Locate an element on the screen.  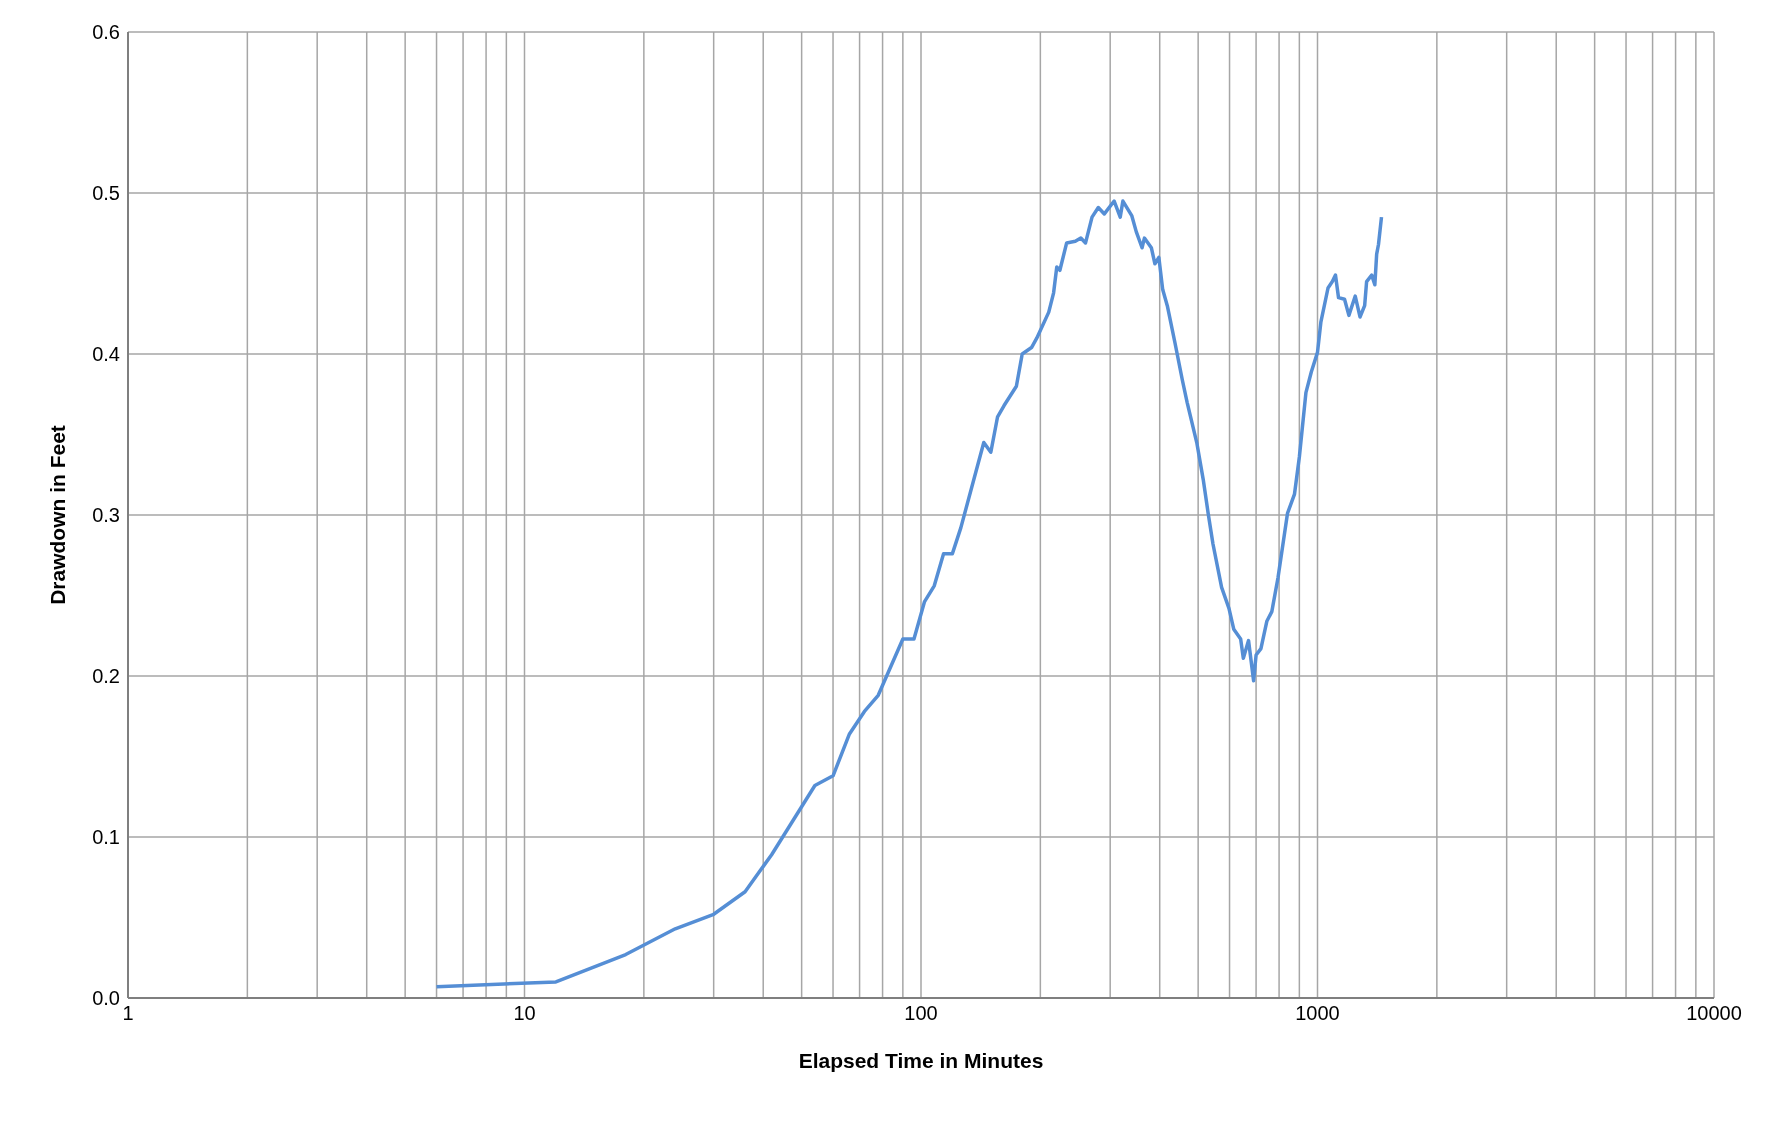
y-tick-label: 0.6 is located at coordinates (106, 32).